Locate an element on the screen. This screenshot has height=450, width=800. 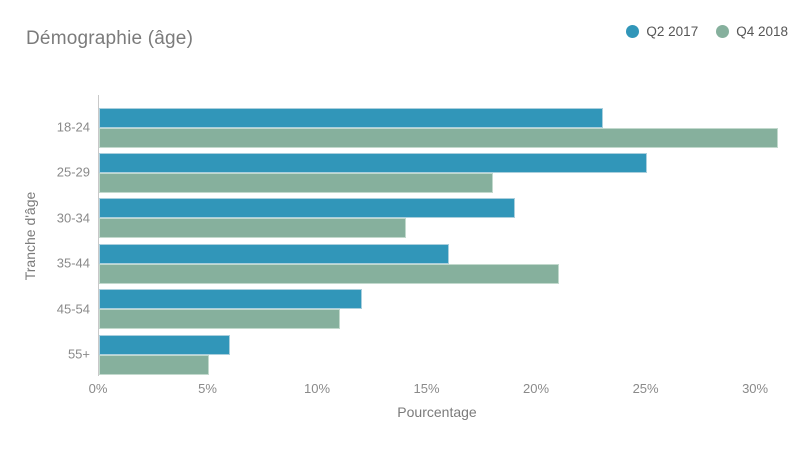
x-axis-title: Pourcentage is located at coordinates (437, 412).